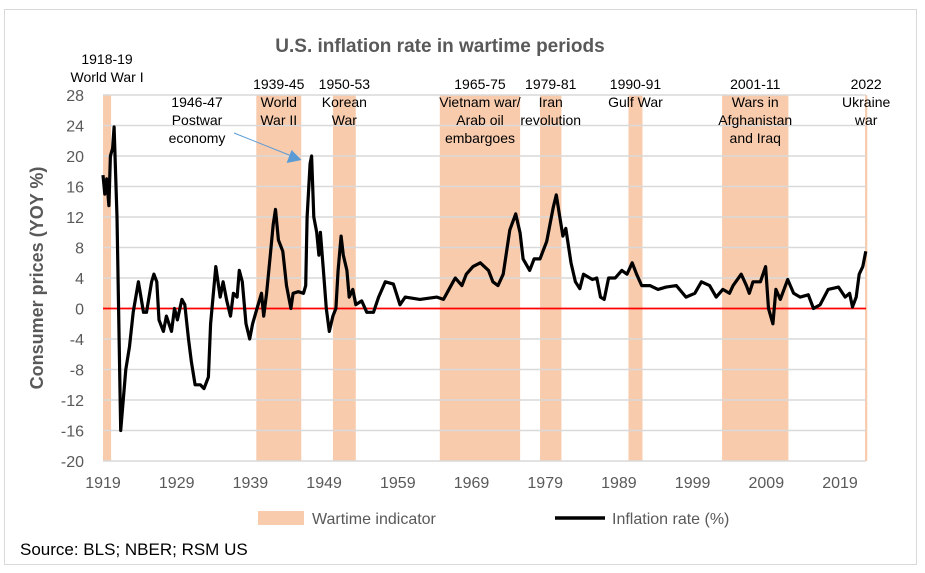 The image size is (925, 573). Describe the element at coordinates (72, 432) in the screenshot. I see `y-tick-label: -16` at that location.